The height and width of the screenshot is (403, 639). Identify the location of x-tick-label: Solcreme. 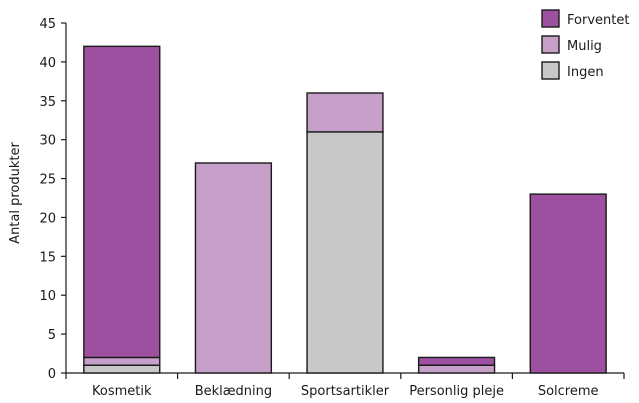
(568, 391).